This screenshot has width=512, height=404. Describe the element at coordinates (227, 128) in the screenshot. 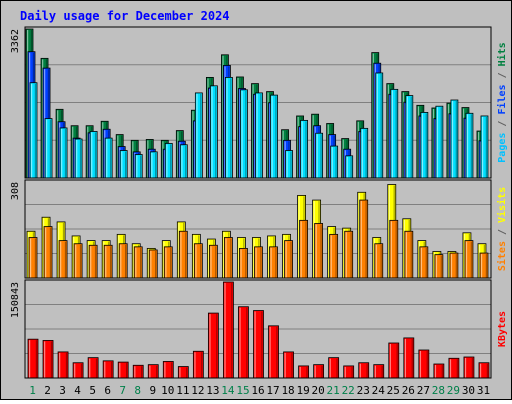

I see `bar-pages-day-14-highlight` at that location.